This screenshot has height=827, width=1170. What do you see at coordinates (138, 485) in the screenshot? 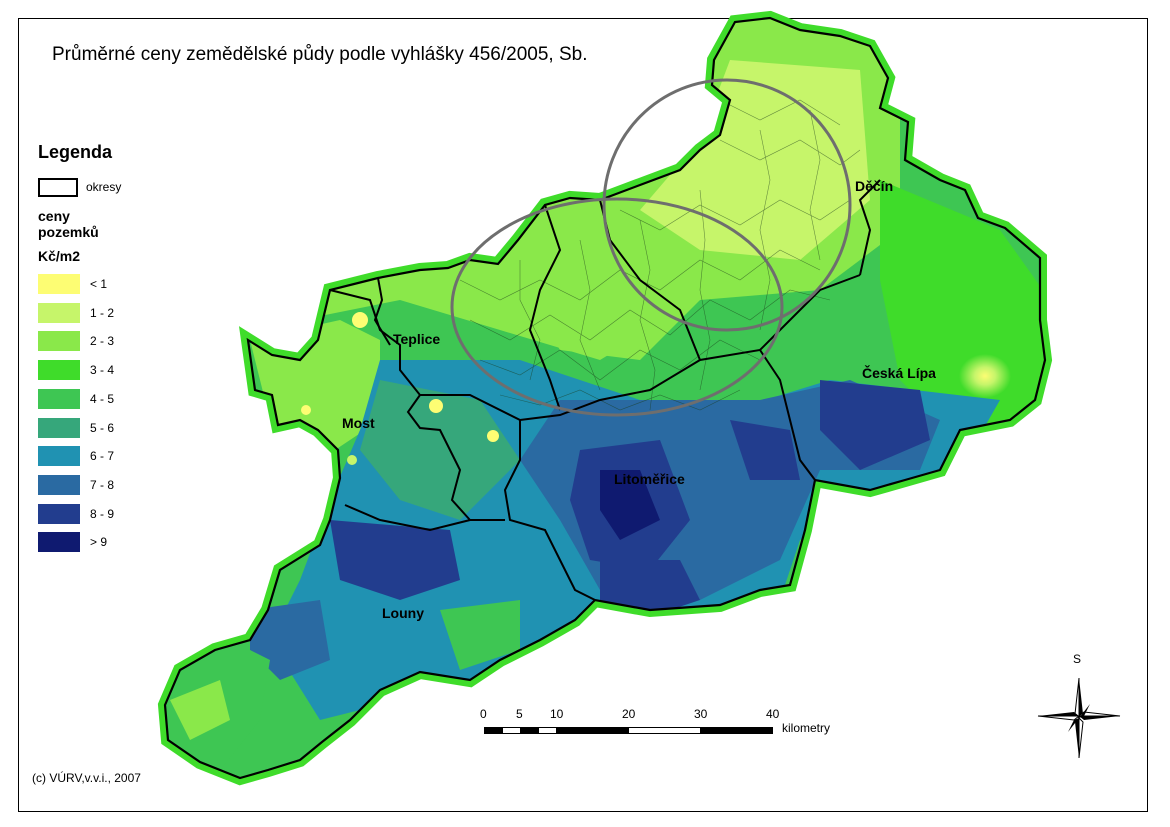
I see `legend-class: 7 - 8` at bounding box center [138, 485].